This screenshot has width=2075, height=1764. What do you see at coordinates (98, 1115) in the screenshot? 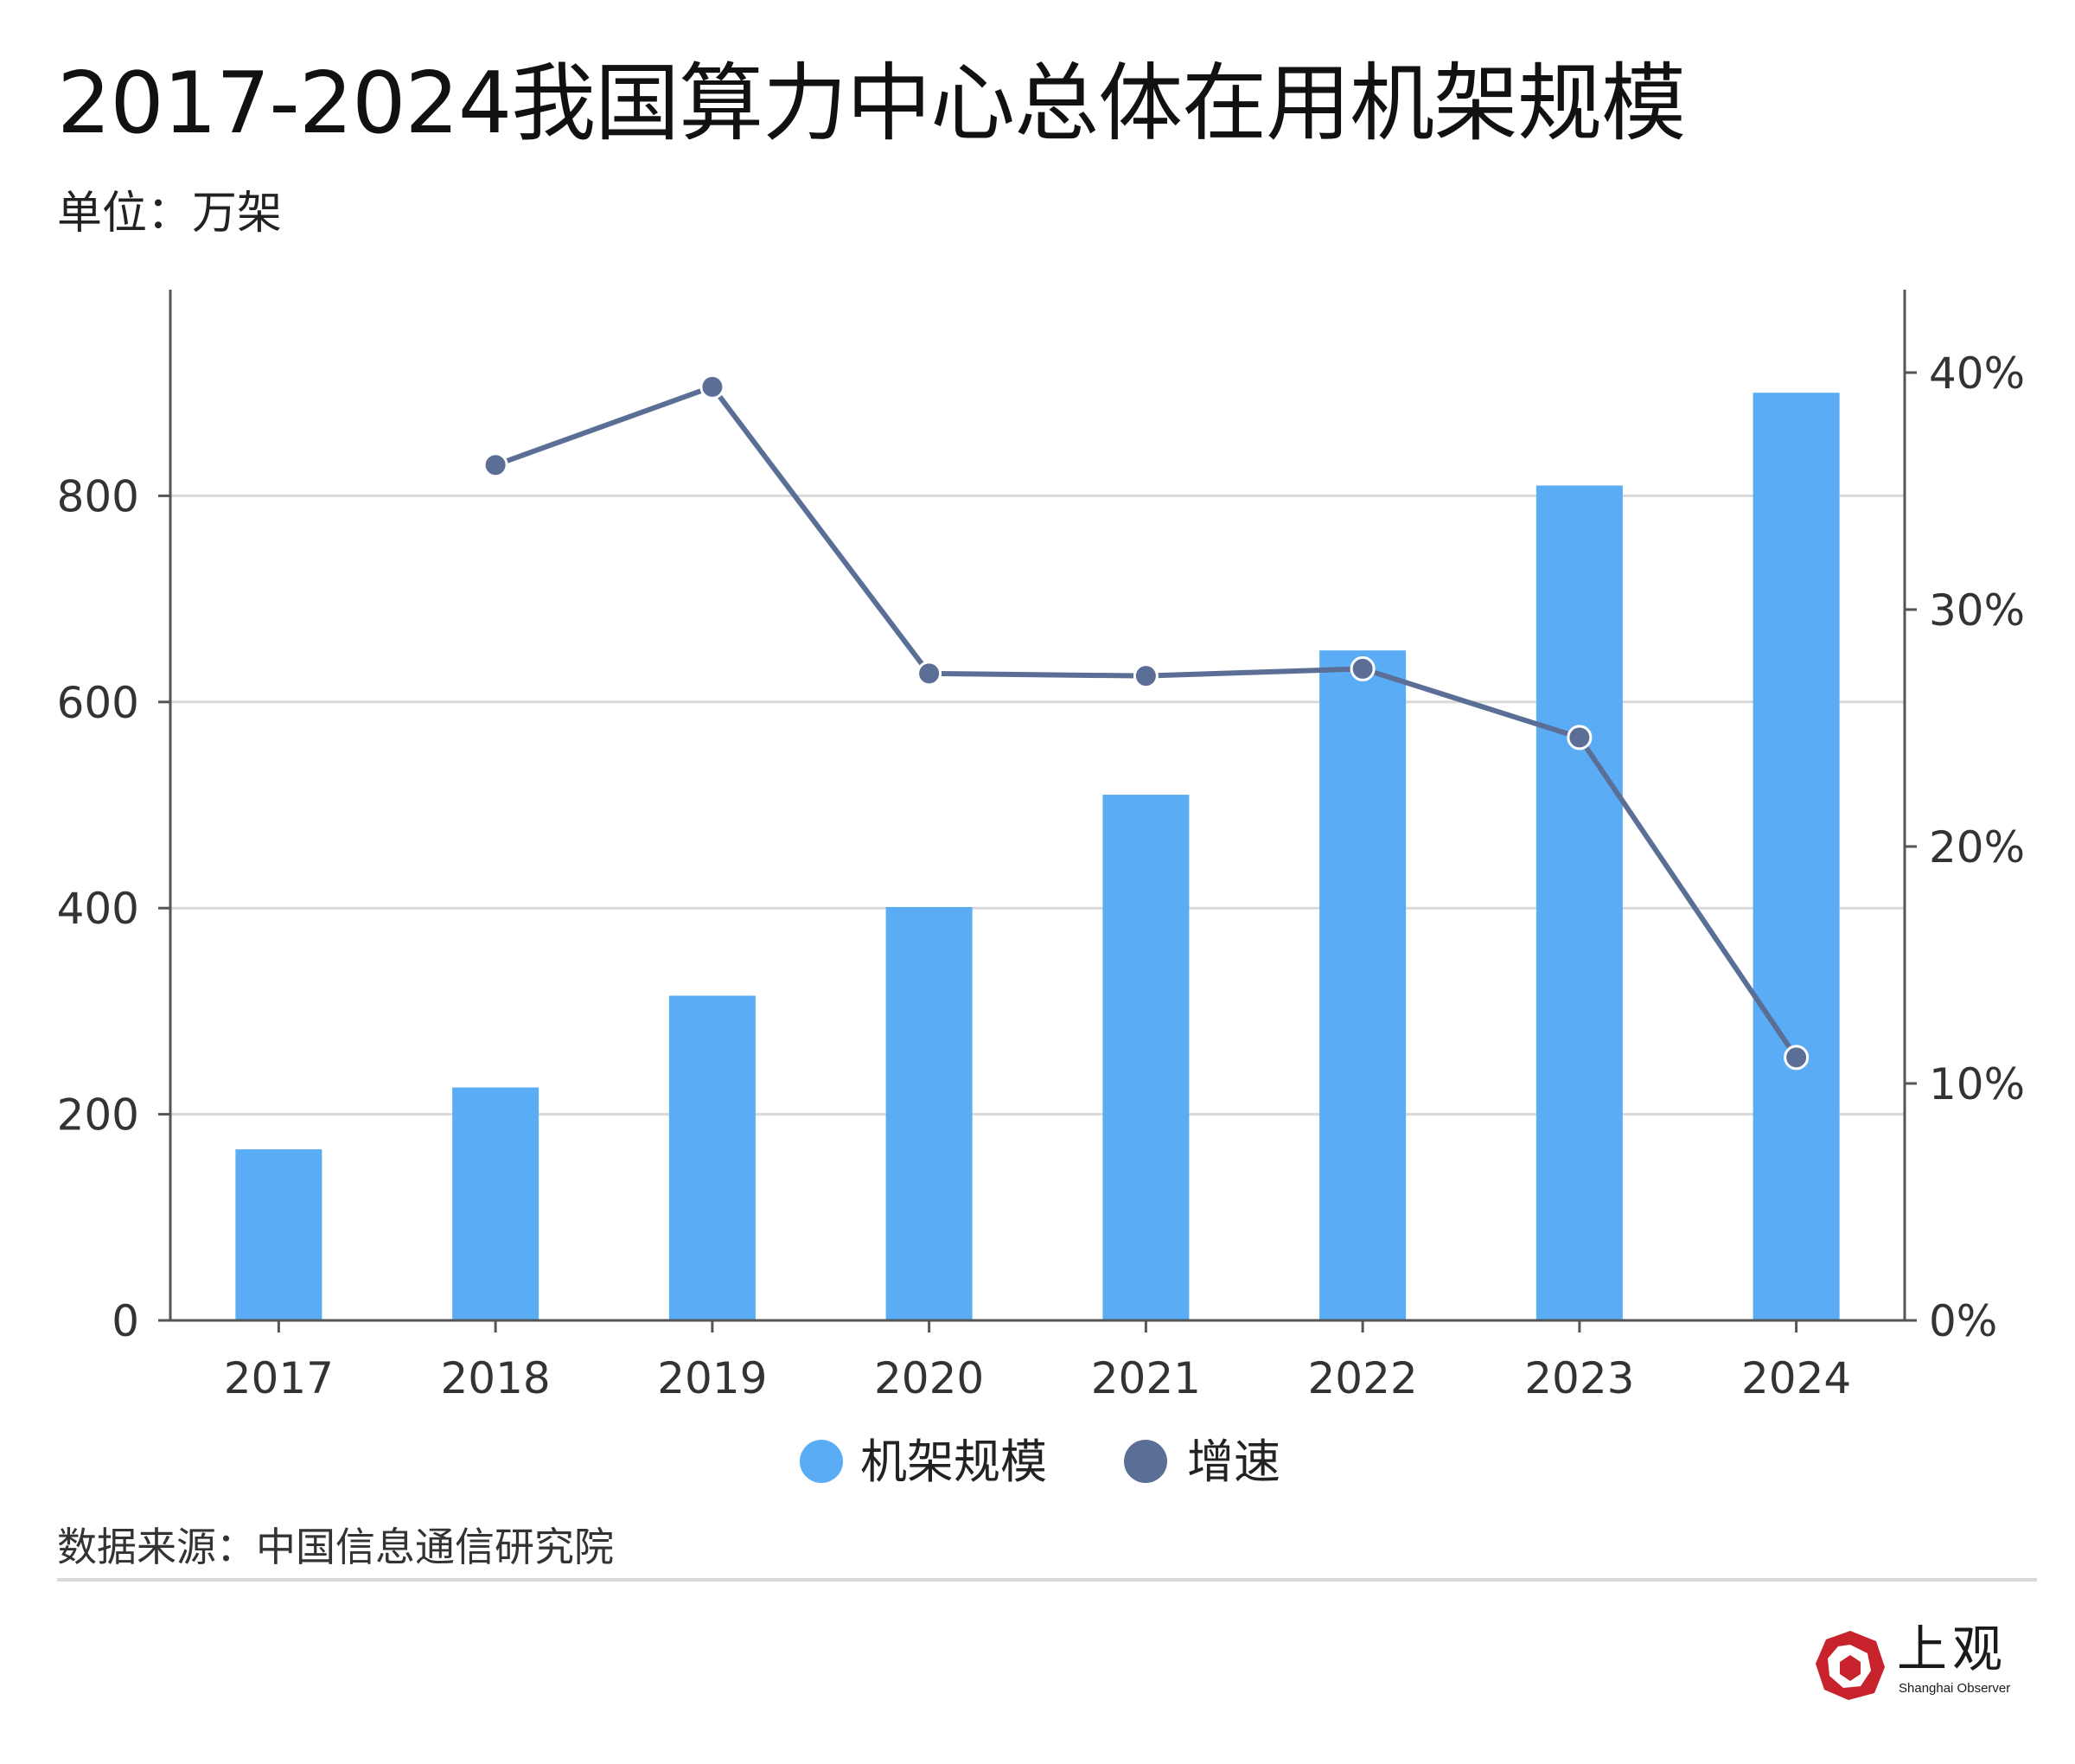
I see `y-left-tick-label: 200` at bounding box center [98, 1115].